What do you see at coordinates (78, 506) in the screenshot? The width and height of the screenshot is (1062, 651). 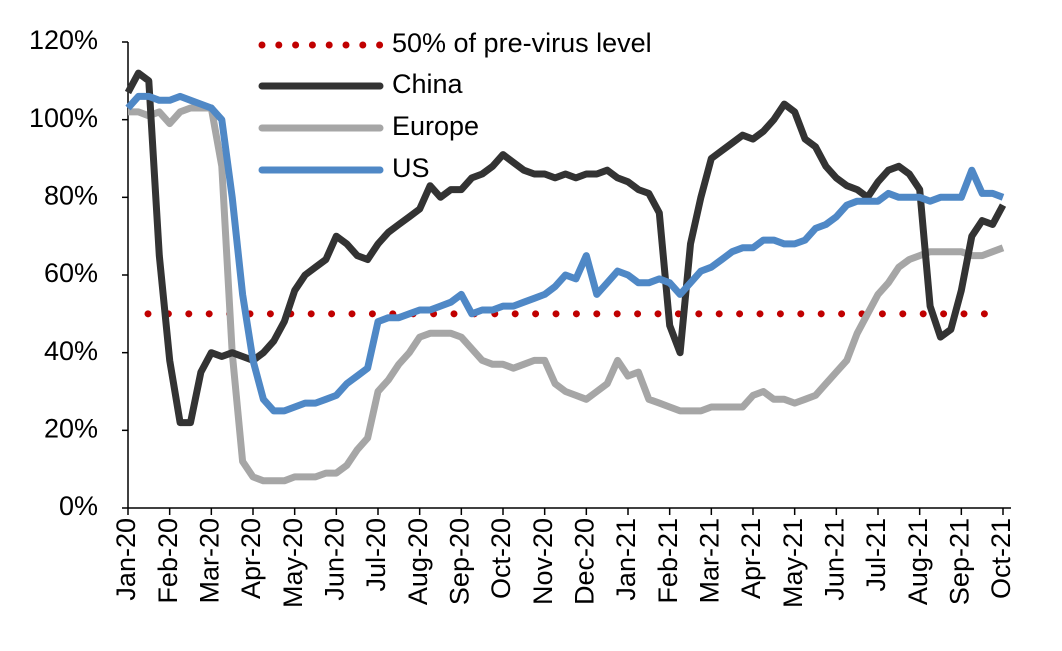 I see `y-tick-label: 0%` at bounding box center [78, 506].